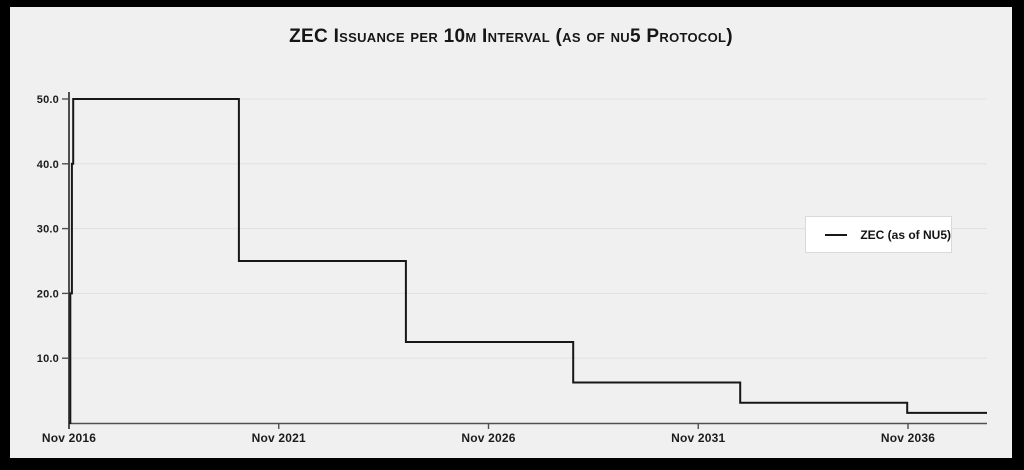 This screenshot has height=470, width=1024. Describe the element at coordinates (279, 438) in the screenshot. I see `x-tick-label: Nov 2021` at that location.